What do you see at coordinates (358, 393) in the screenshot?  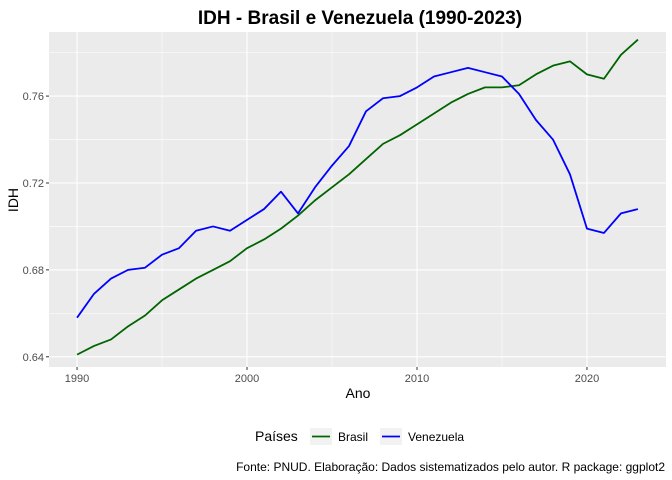 I see `x-axis-title: Ano` at bounding box center [358, 393].